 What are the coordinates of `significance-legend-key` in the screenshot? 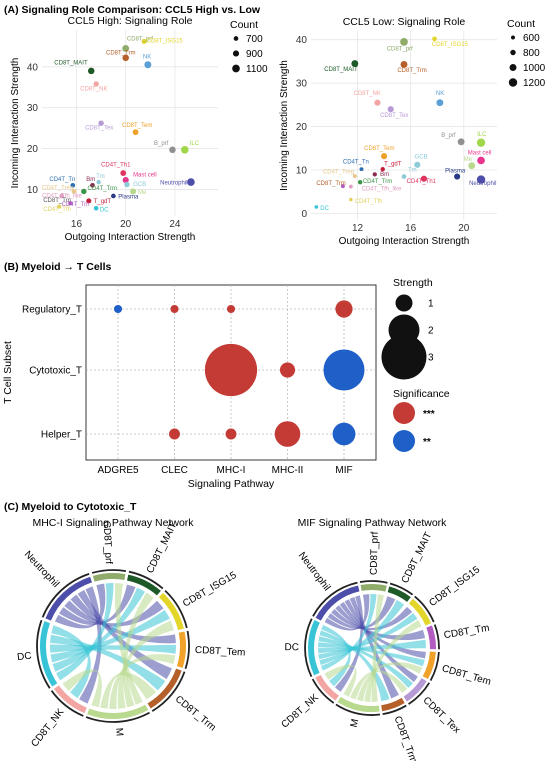 It's located at (404, 441).